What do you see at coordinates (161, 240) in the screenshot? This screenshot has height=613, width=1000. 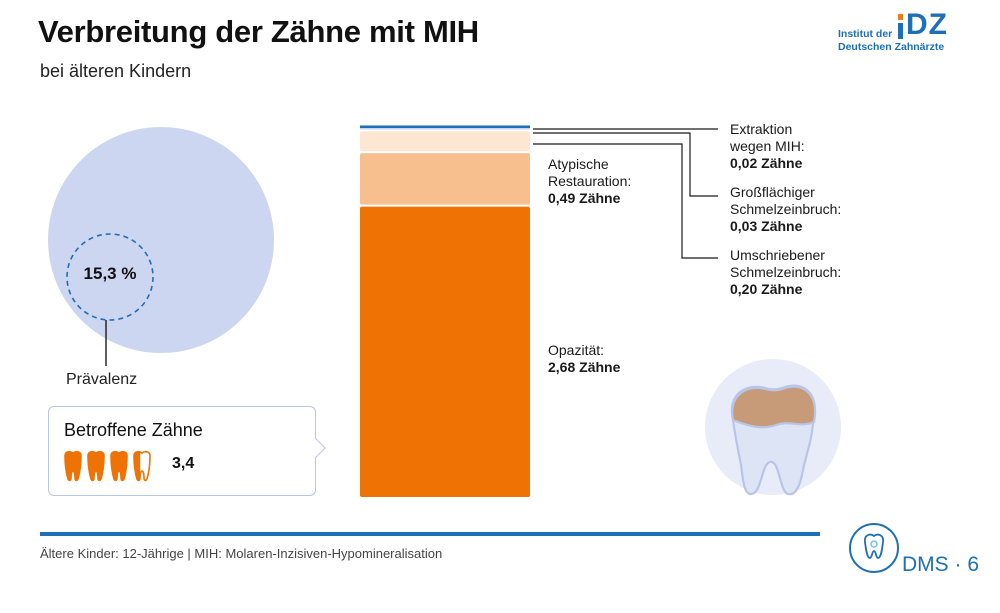 I see `population-circle` at bounding box center [161, 240].